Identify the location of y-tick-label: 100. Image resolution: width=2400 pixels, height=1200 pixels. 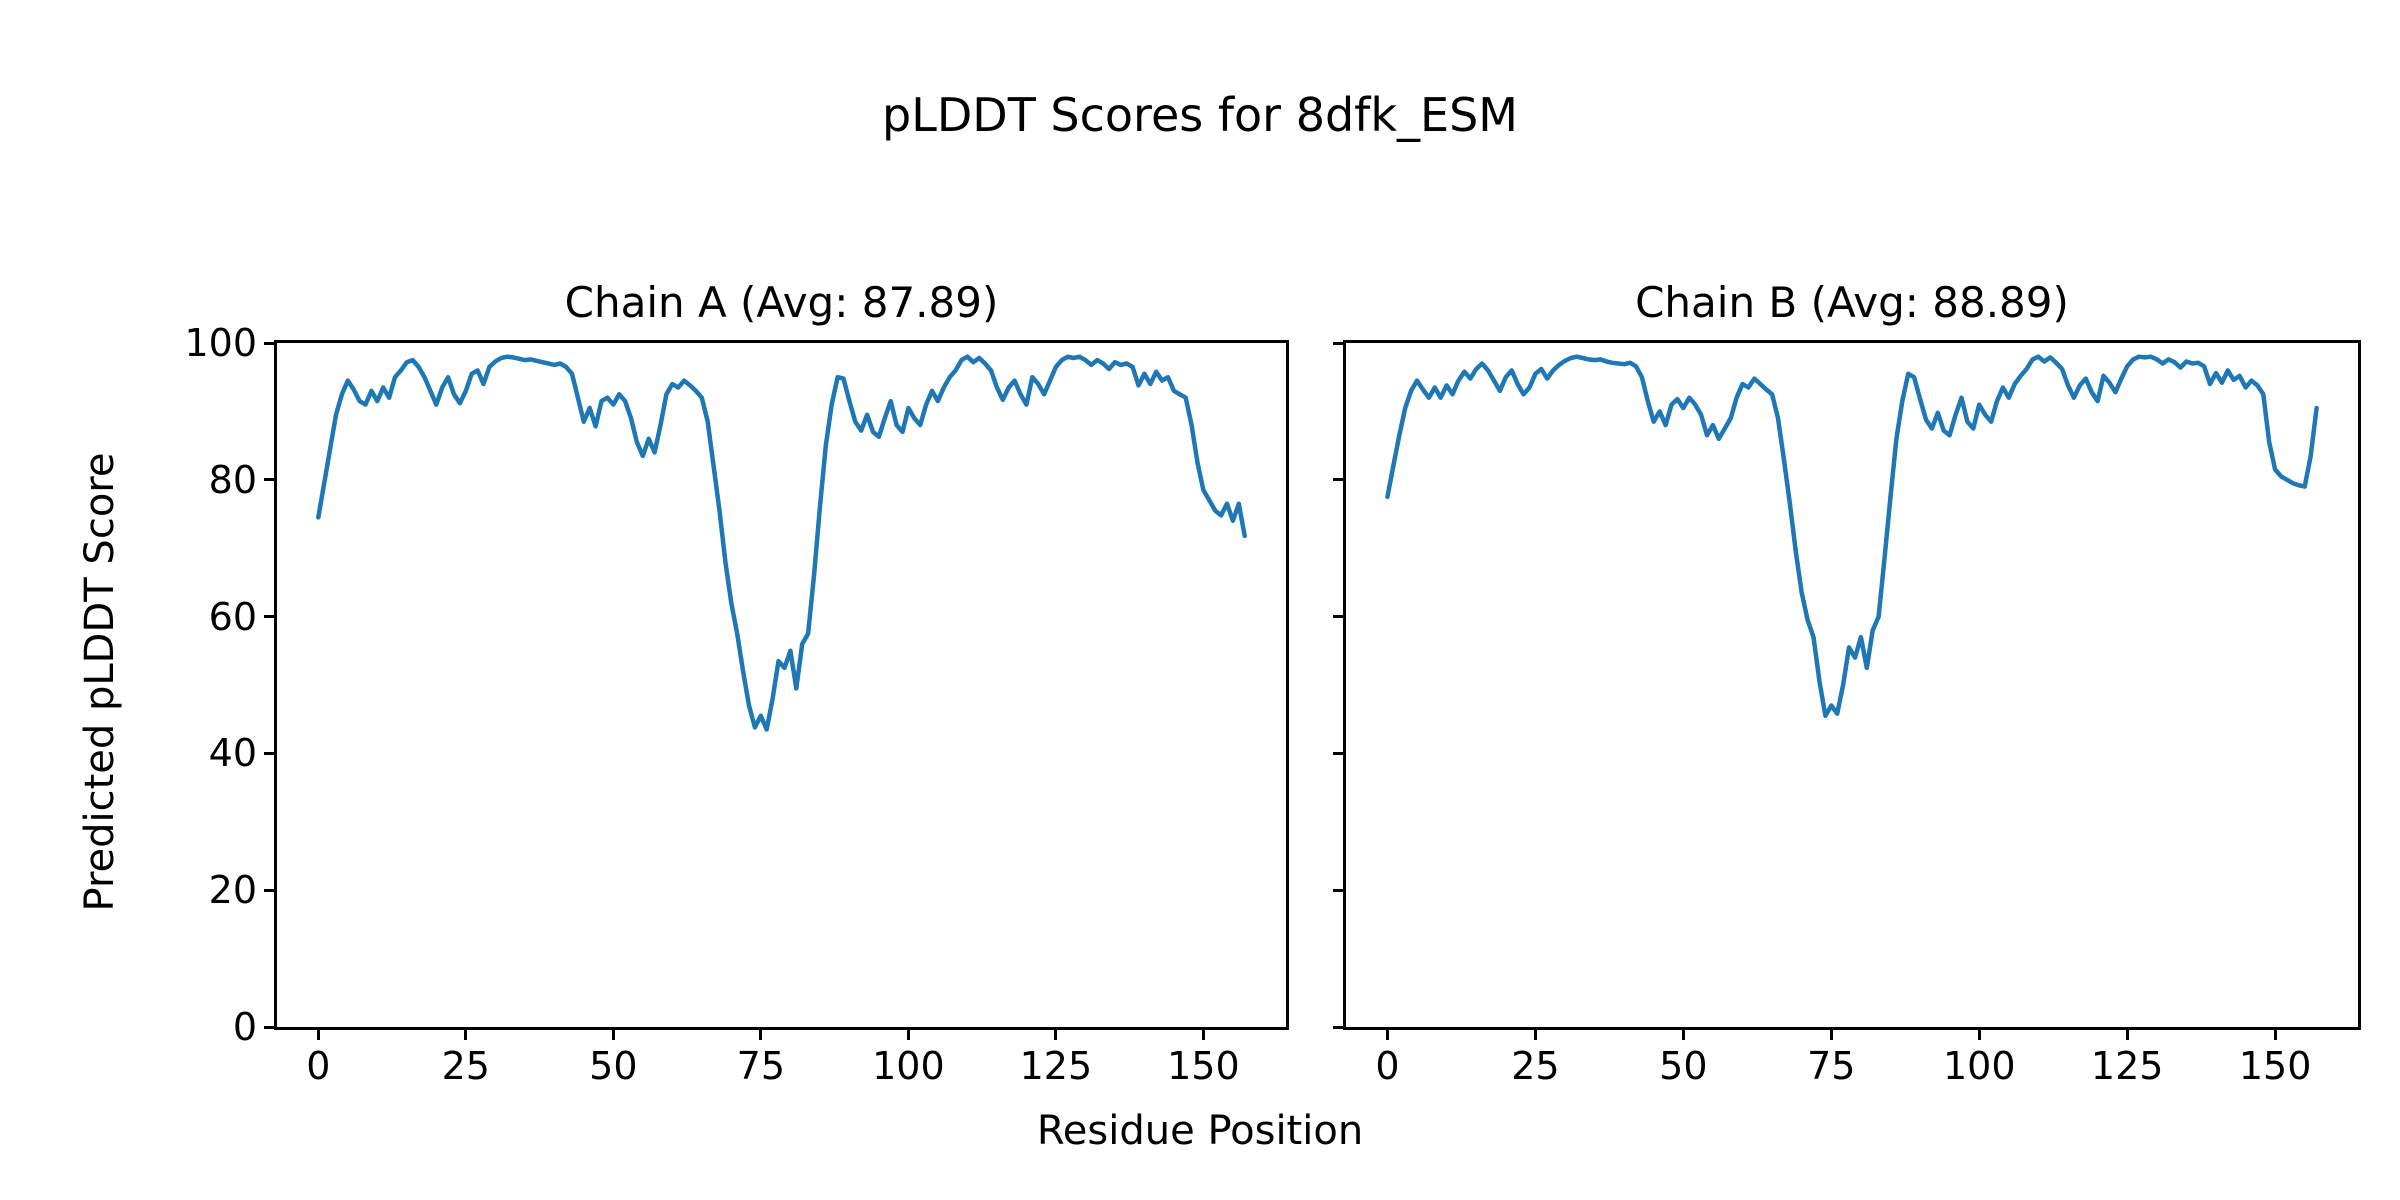
(220, 343).